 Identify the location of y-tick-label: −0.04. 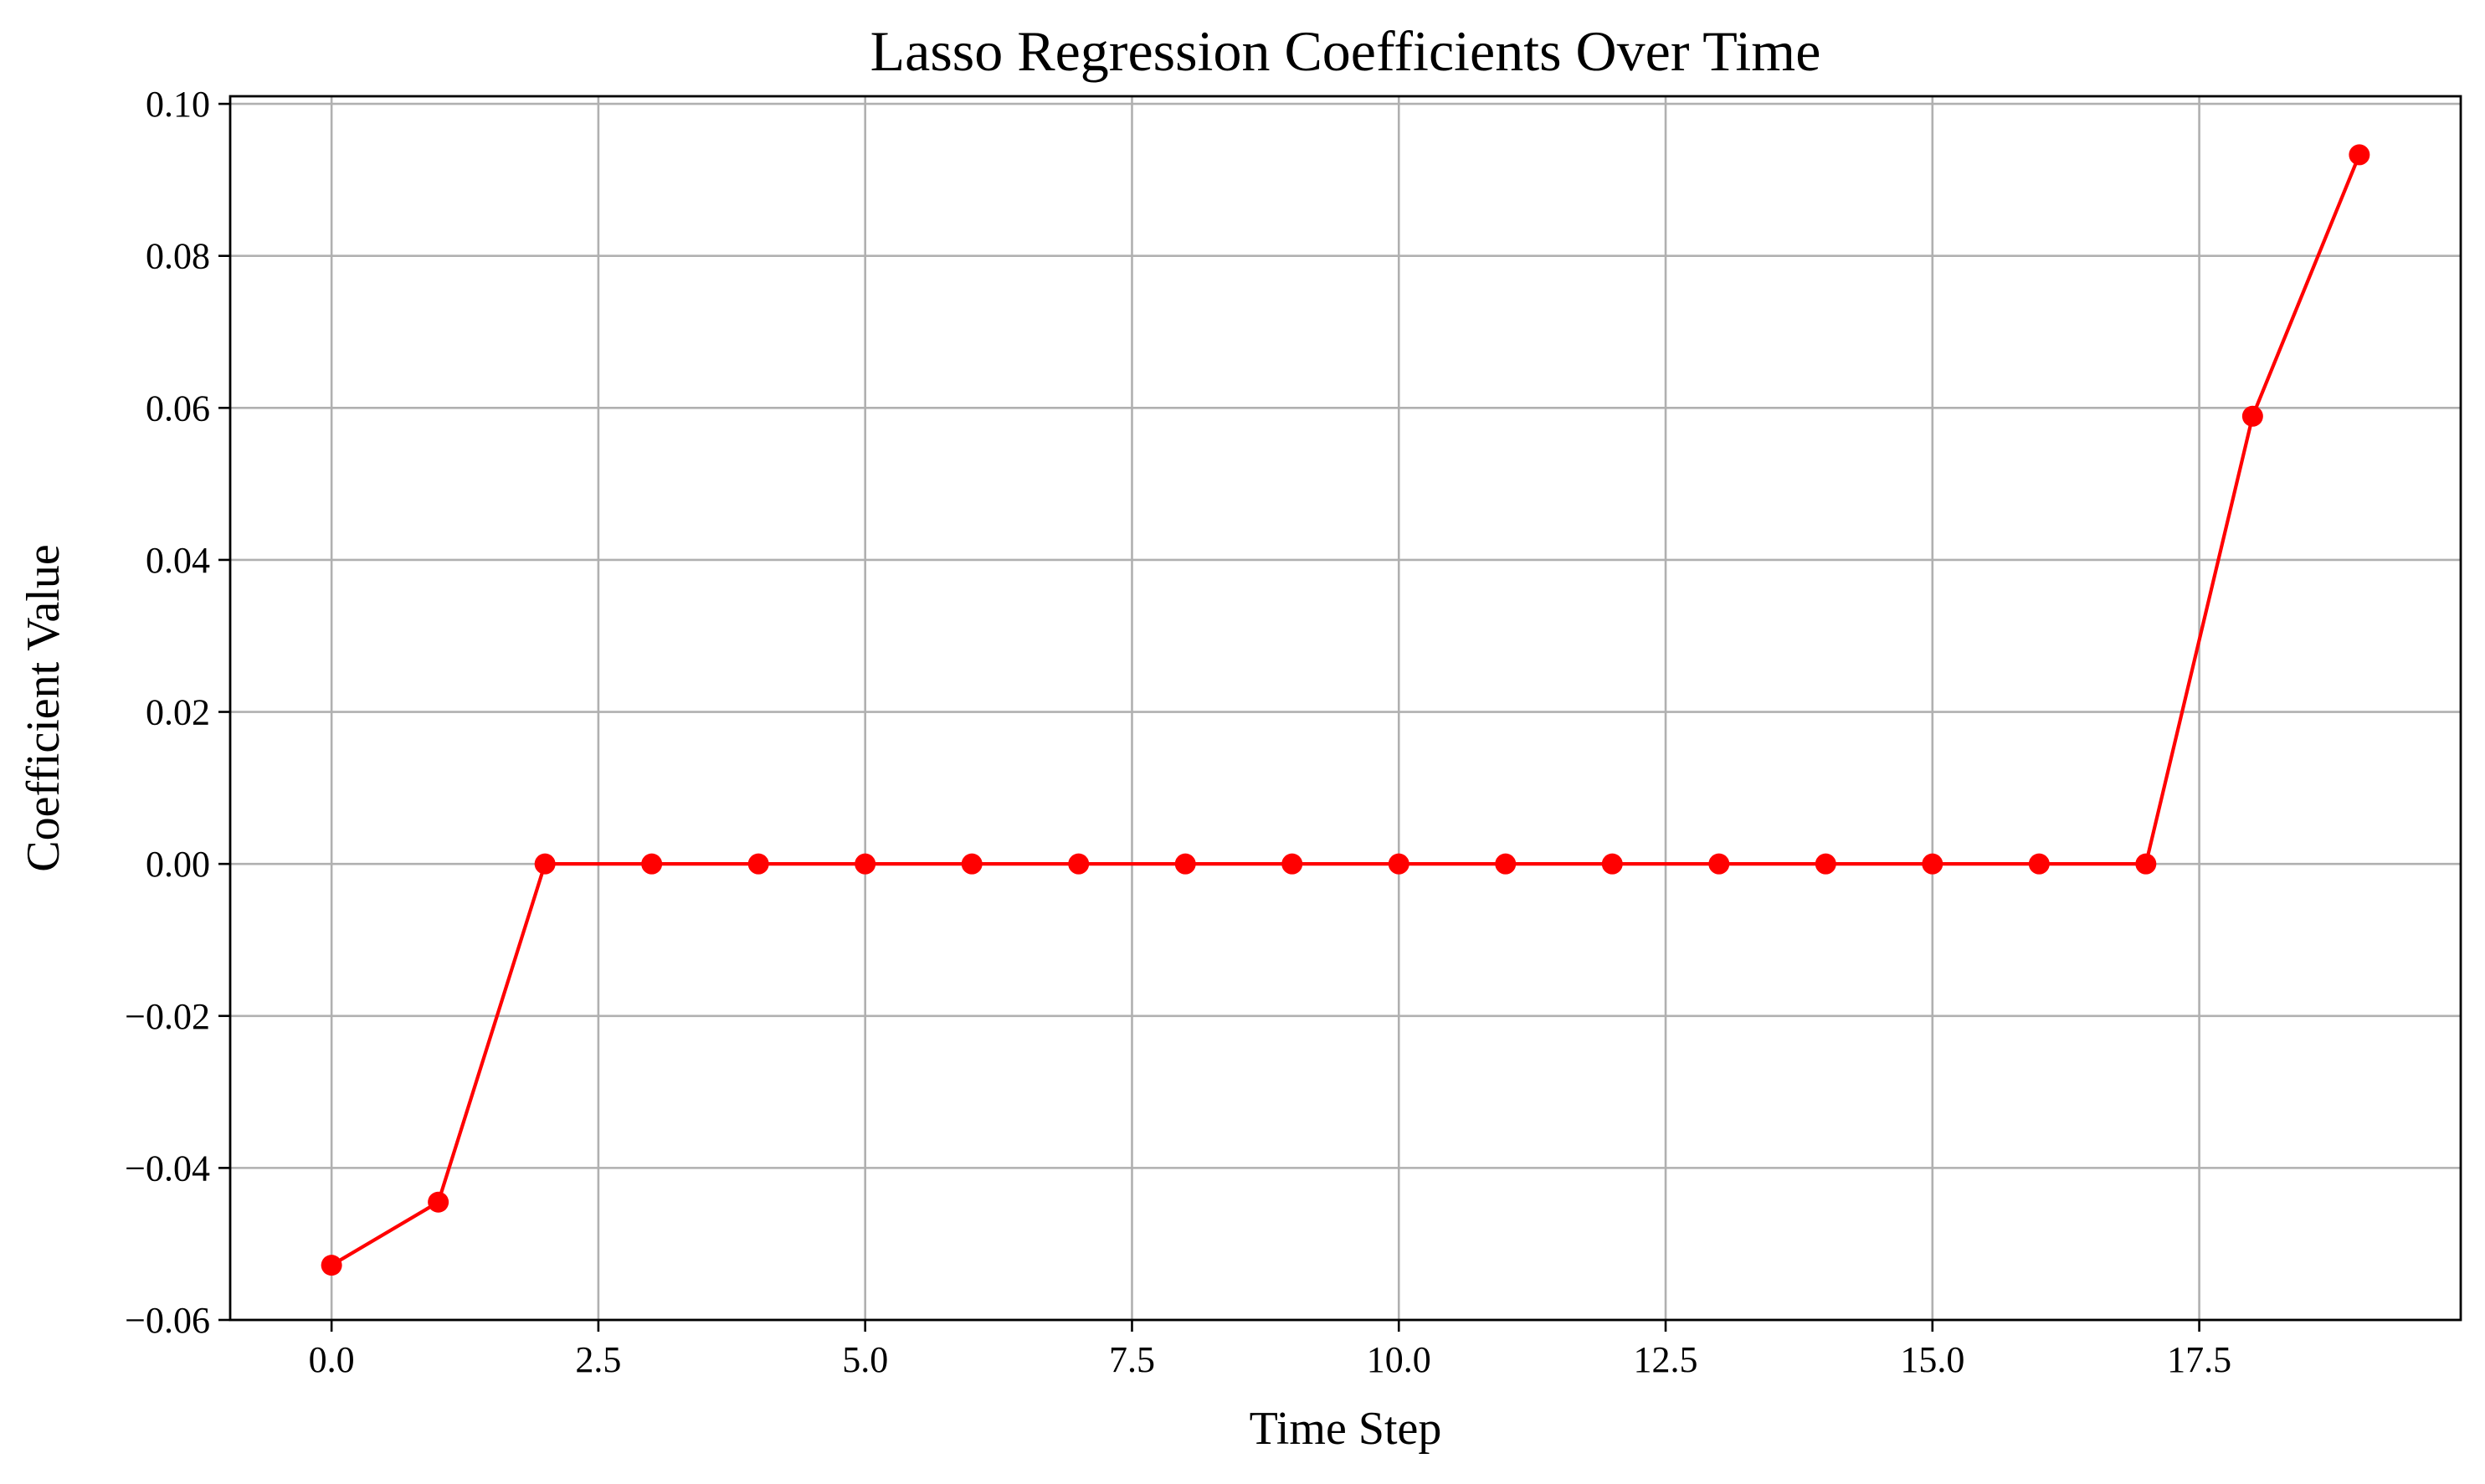
(167, 1169).